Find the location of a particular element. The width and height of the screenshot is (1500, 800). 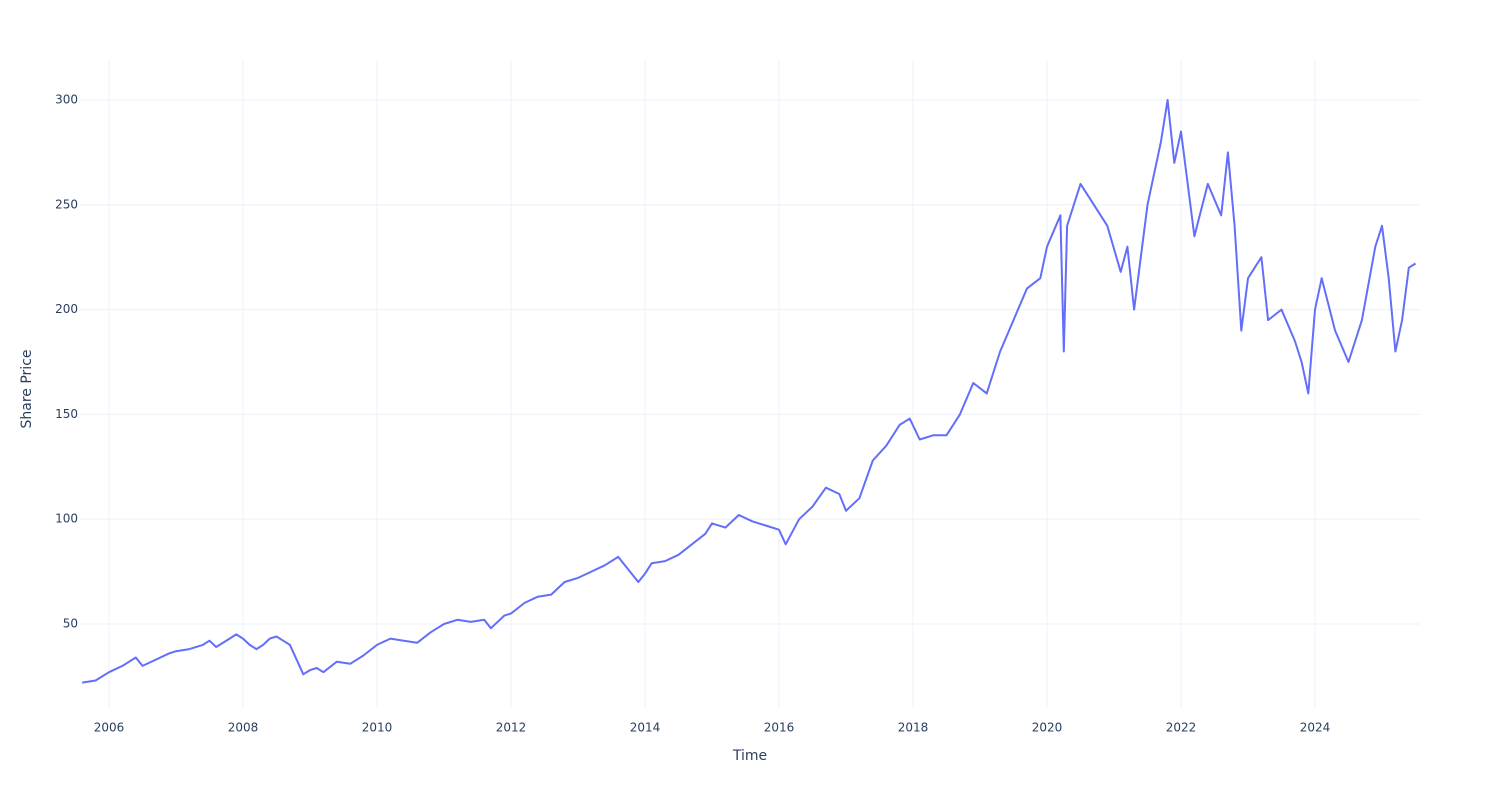

x-tick-label: 2006 is located at coordinates (109, 728).